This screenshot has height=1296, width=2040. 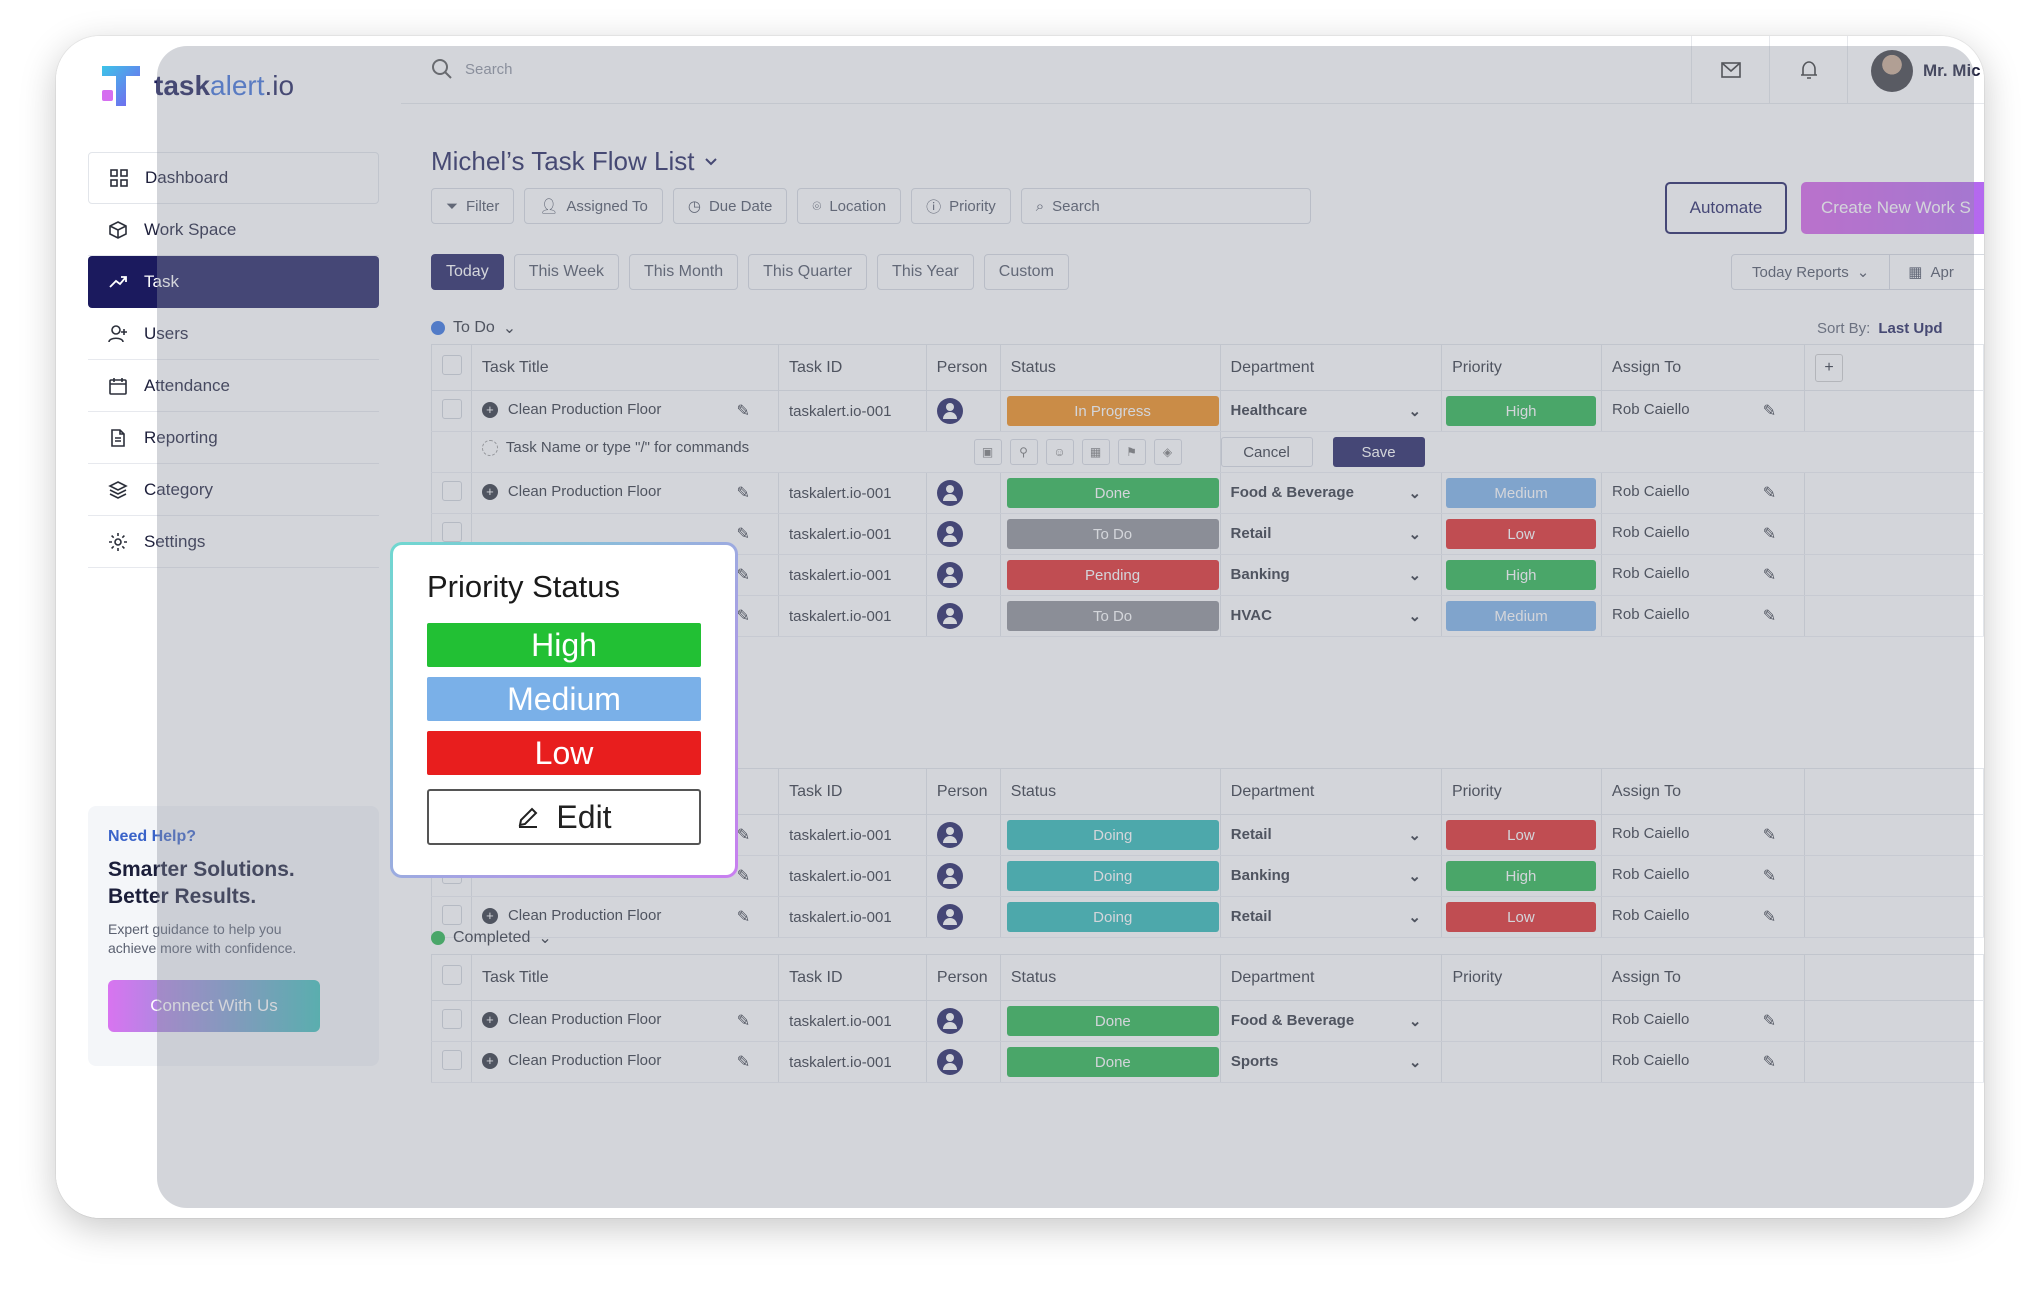 What do you see at coordinates (1131, 452) in the screenshot?
I see `flag-icon: ⚑` at bounding box center [1131, 452].